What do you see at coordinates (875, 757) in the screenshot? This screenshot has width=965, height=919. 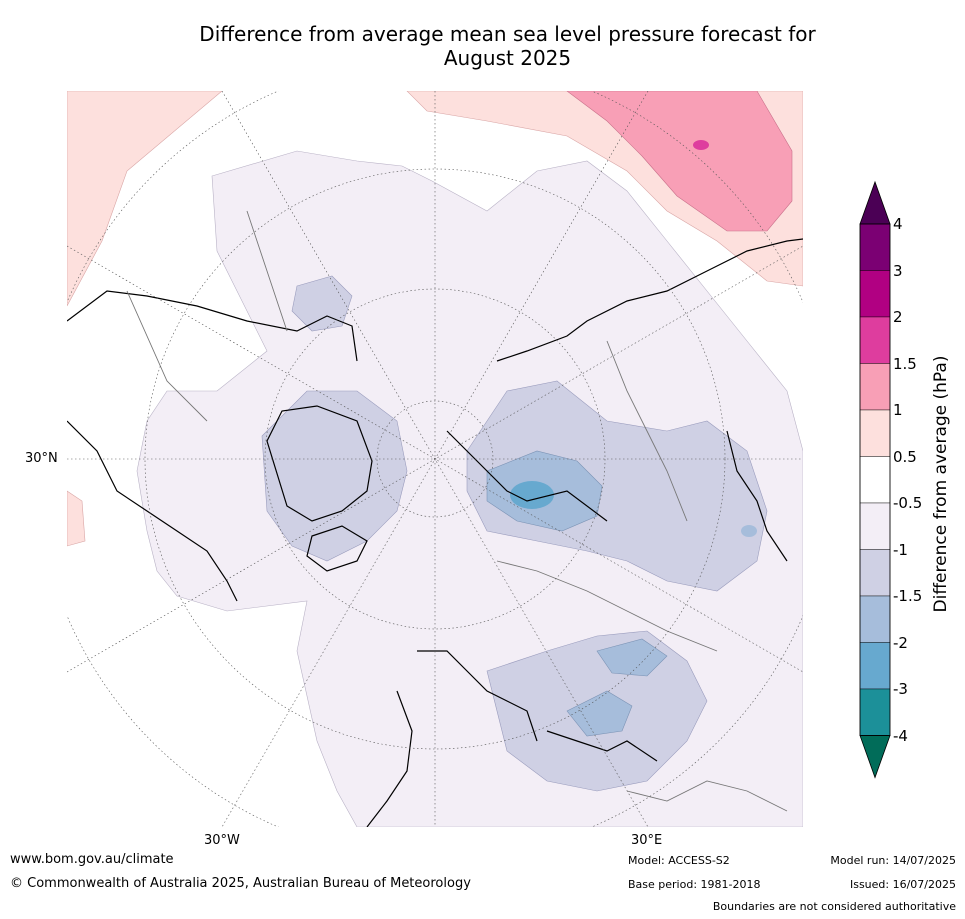 I see `colorbar-extension-bottom` at bounding box center [875, 757].